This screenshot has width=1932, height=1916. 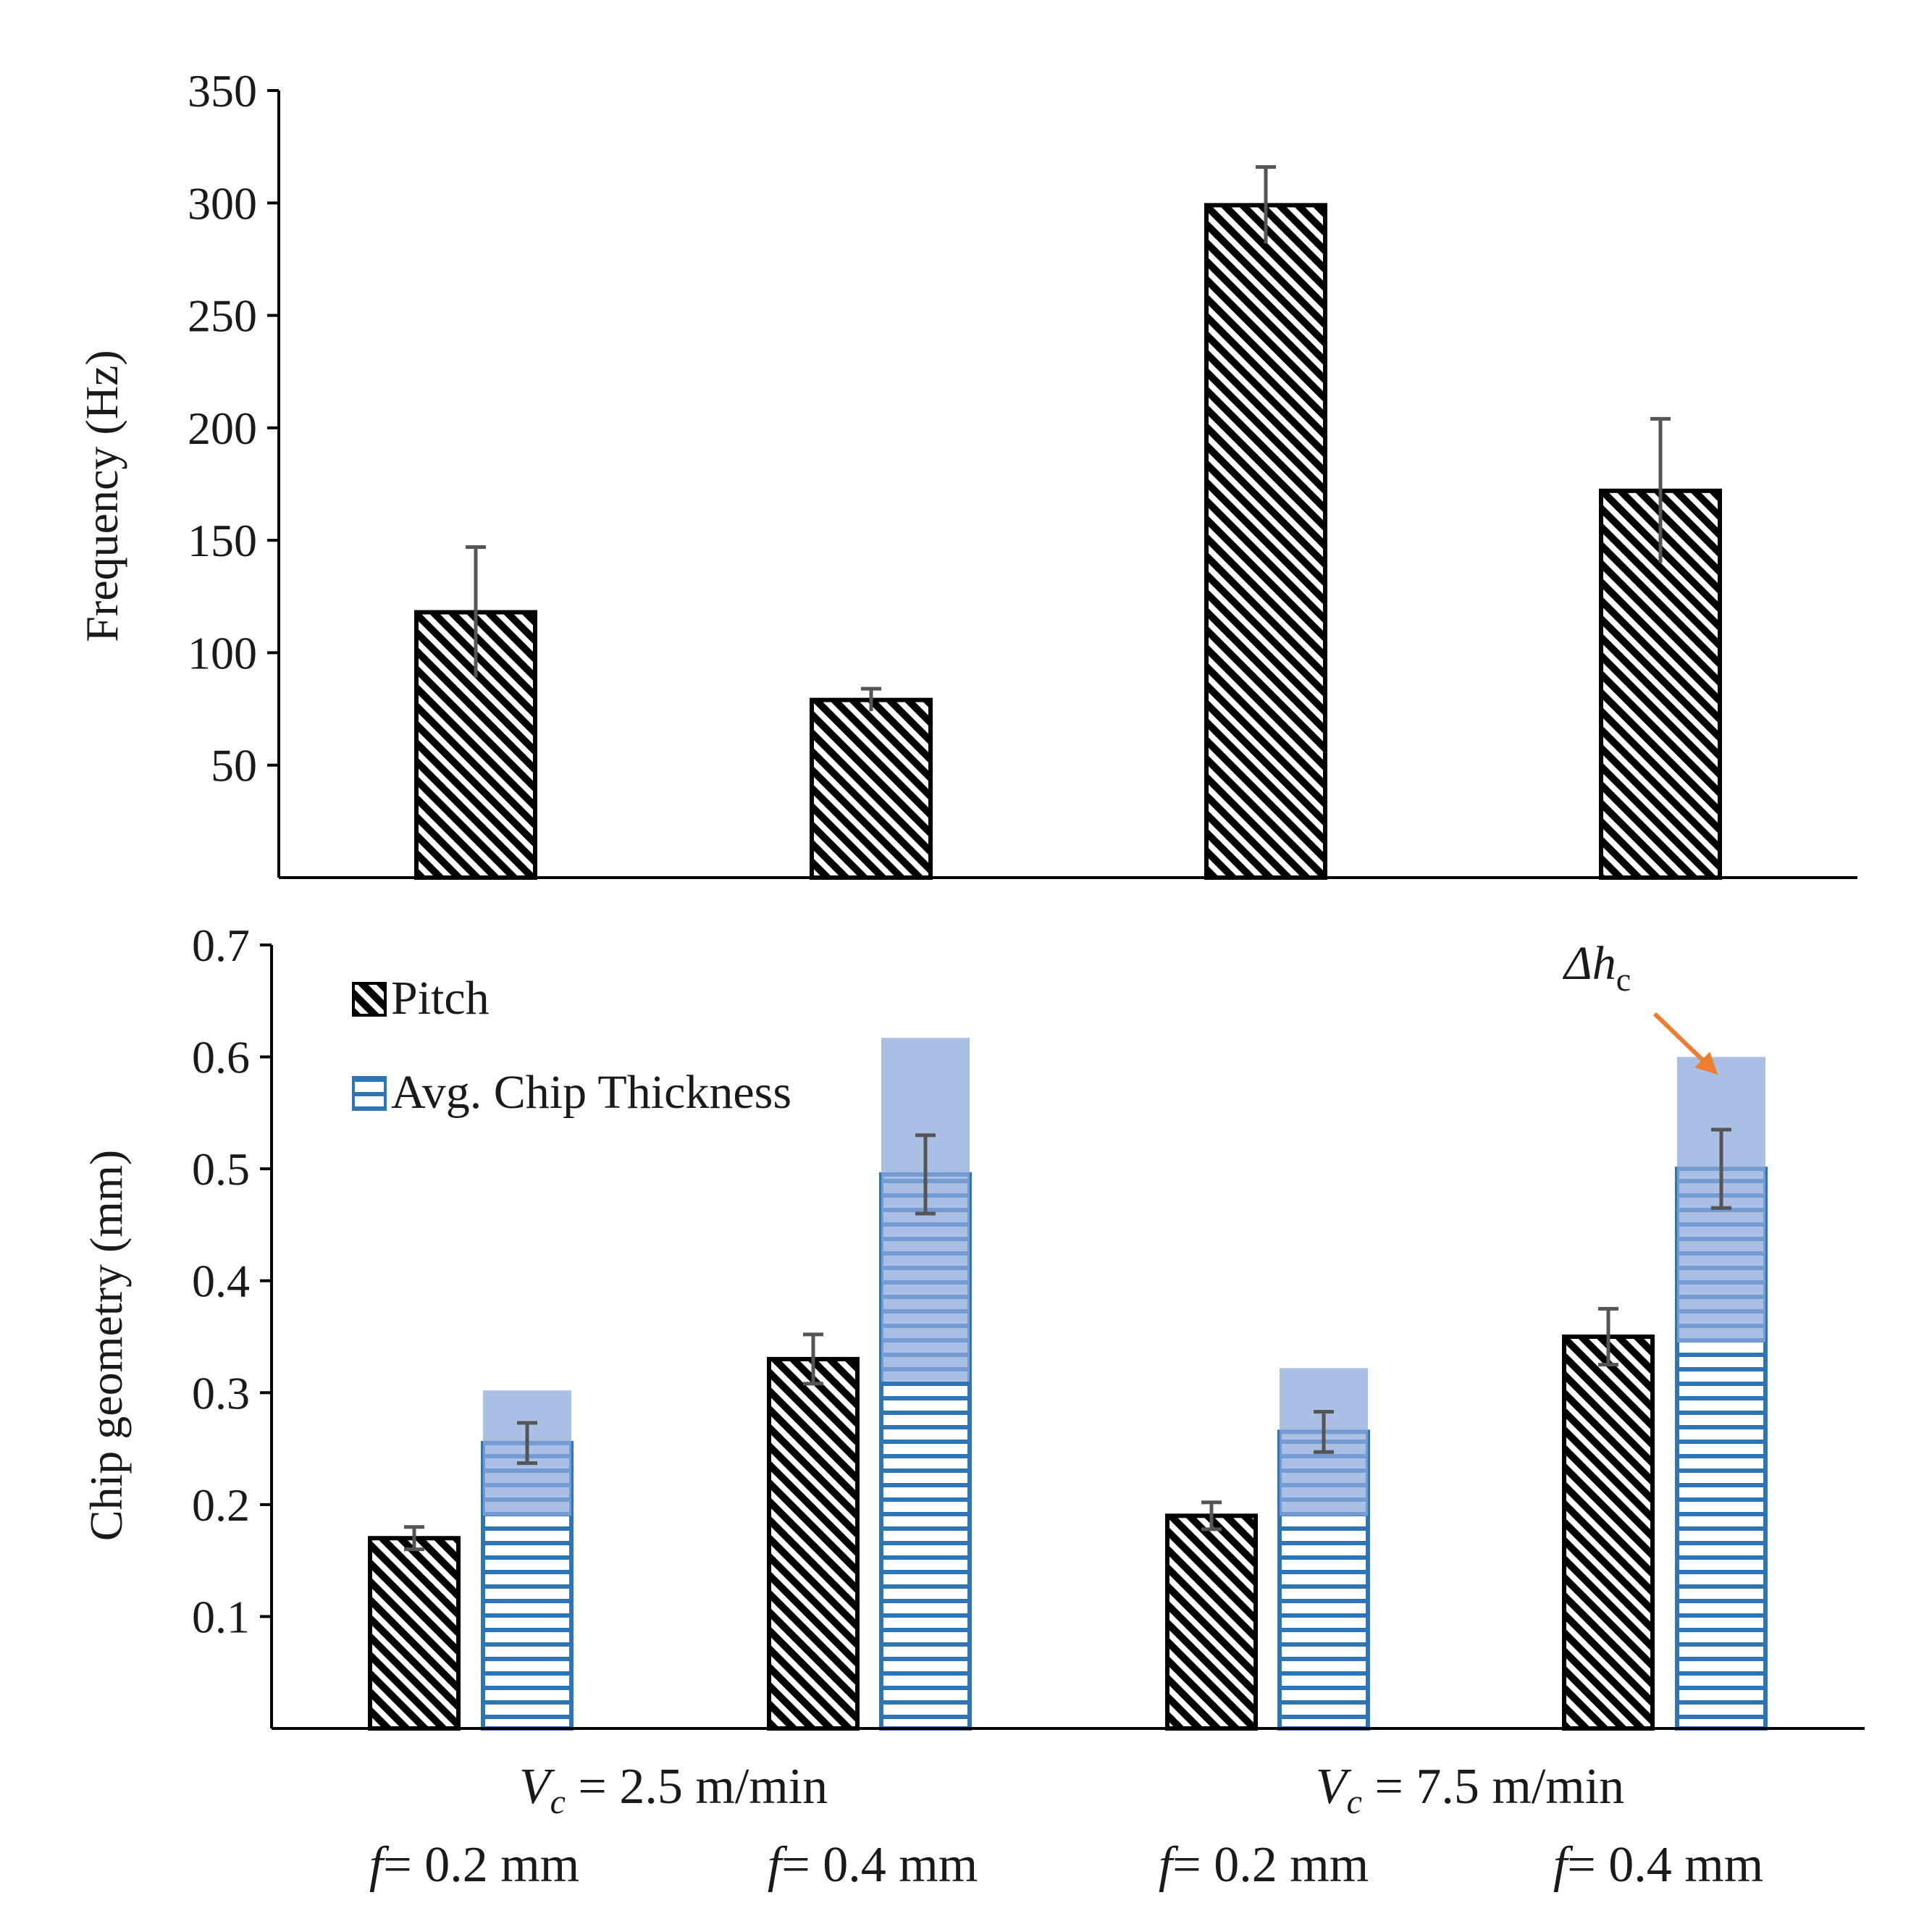 What do you see at coordinates (591, 1092) in the screenshot?
I see `legend-label-avg-chip-thickness: Avg. Chip Thickness` at bounding box center [591, 1092].